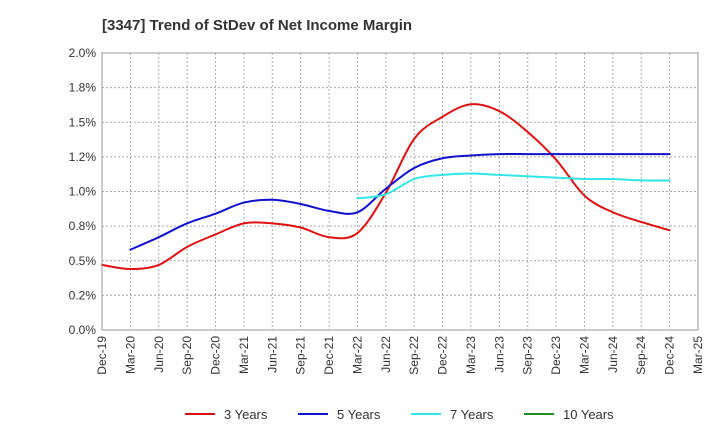 Image resolution: width=720 pixels, height=440 pixels. What do you see at coordinates (641, 355) in the screenshot?
I see `x-tick-label: Sep-24` at bounding box center [641, 355].